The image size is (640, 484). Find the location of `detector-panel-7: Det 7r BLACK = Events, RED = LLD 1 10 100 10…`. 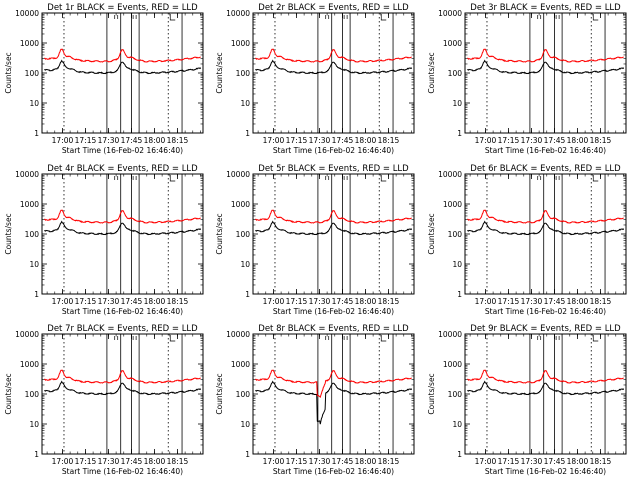

detector-panel-7: Det 7r BLACK = Events, RED = LLD 1 10 100 10… is located at coordinates (104, 400).